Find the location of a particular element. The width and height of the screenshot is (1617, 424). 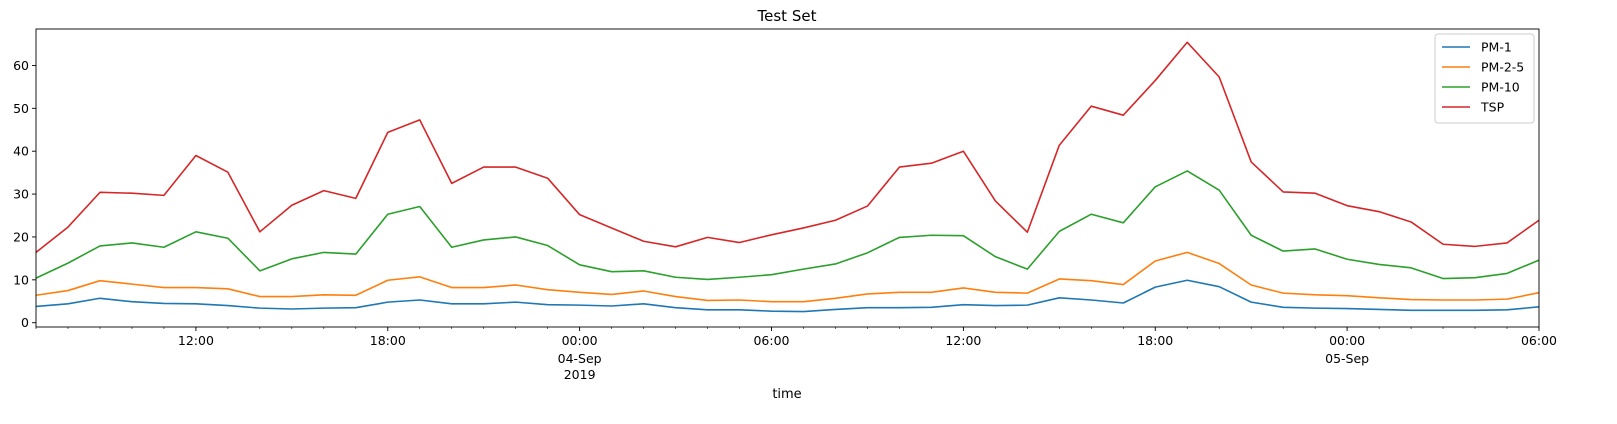

legend-label-0: PM-1 is located at coordinates (1496, 47).